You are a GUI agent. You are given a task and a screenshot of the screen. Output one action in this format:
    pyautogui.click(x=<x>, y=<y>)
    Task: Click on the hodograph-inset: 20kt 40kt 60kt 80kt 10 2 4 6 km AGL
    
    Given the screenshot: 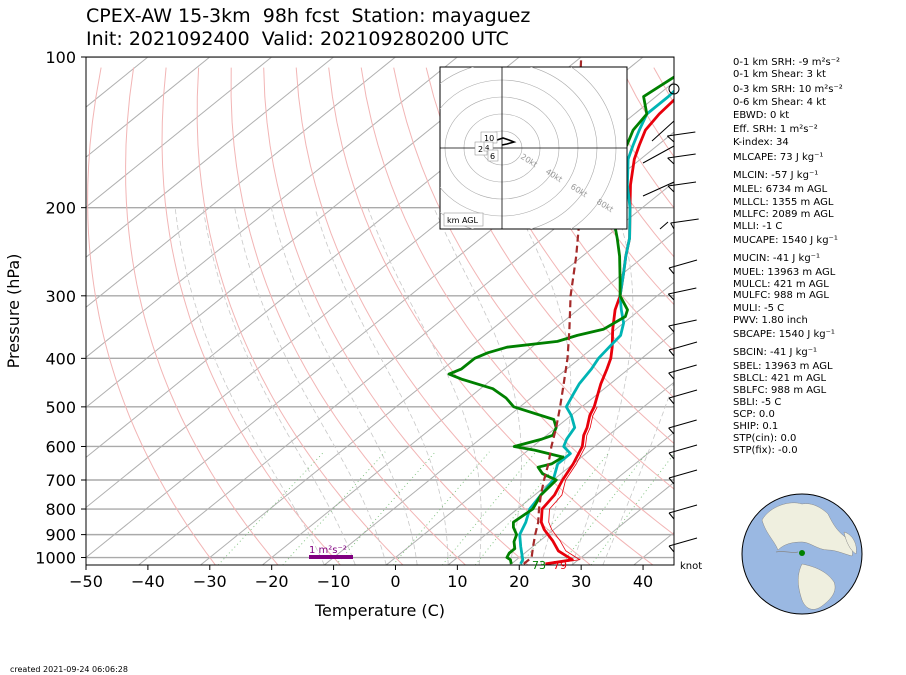 What is the action you would take?
    pyautogui.click(x=533, y=148)
    